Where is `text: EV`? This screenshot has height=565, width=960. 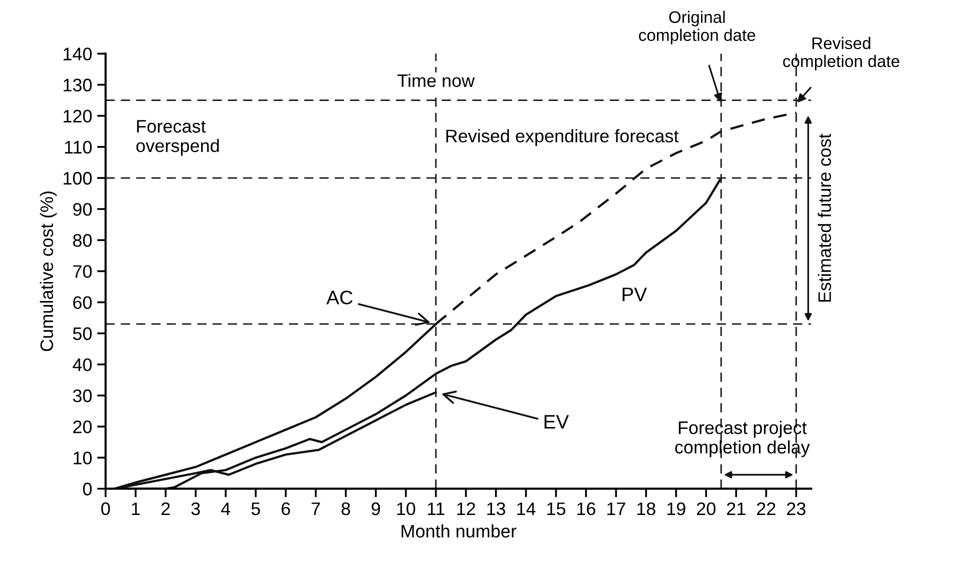 text: EV is located at coordinates (556, 421).